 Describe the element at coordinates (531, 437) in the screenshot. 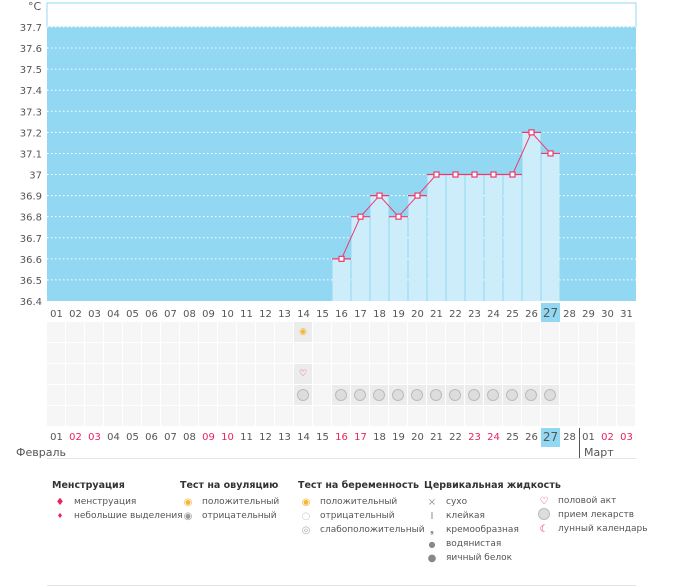

I see `date-label: 26` at that location.